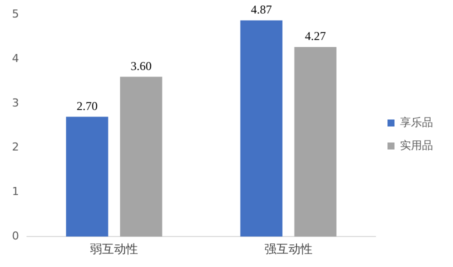  Describe the element at coordinates (15, 235) in the screenshot. I see `y-tick-label: 0` at that location.